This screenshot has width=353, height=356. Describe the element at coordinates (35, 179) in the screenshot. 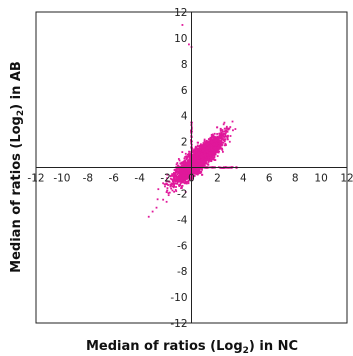

I see `x-tick-label: -12` at that location.